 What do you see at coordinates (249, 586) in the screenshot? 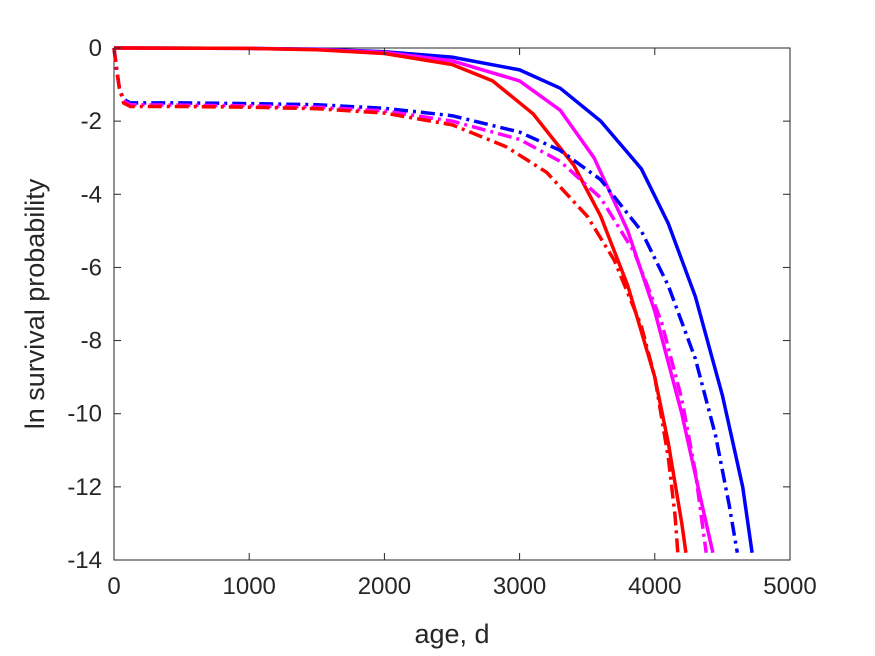
I see `x-tick-label: 1000` at bounding box center [249, 586].